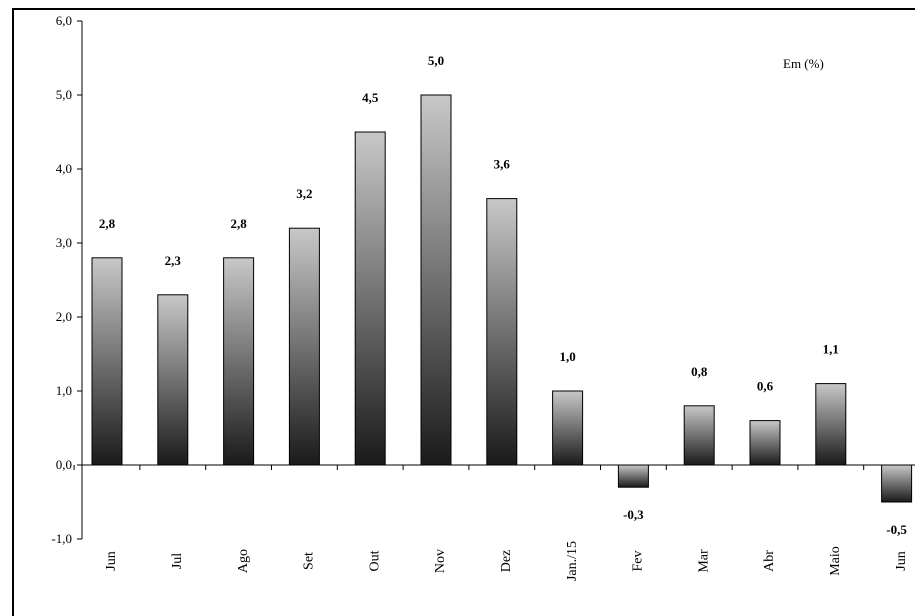 Image resolution: width=915 pixels, height=616 pixels. What do you see at coordinates (64, 242) in the screenshot?
I see `y-tick-label: 3,0` at bounding box center [64, 242].